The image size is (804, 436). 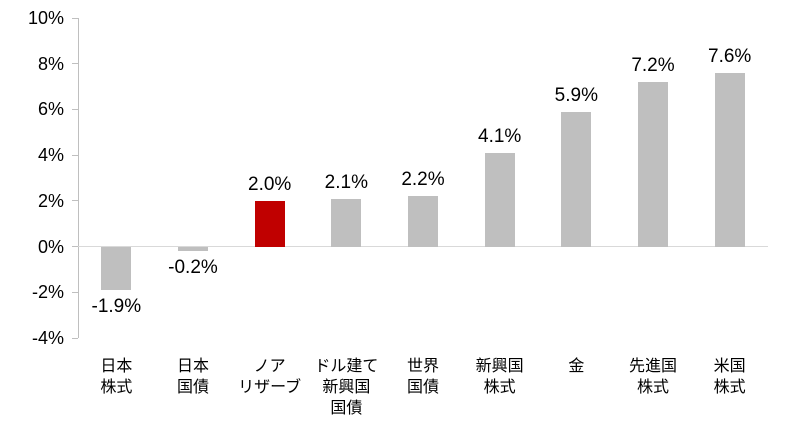 What do you see at coordinates (47, 338) in the screenshot?
I see `y-tick-label: -4%` at bounding box center [47, 338].